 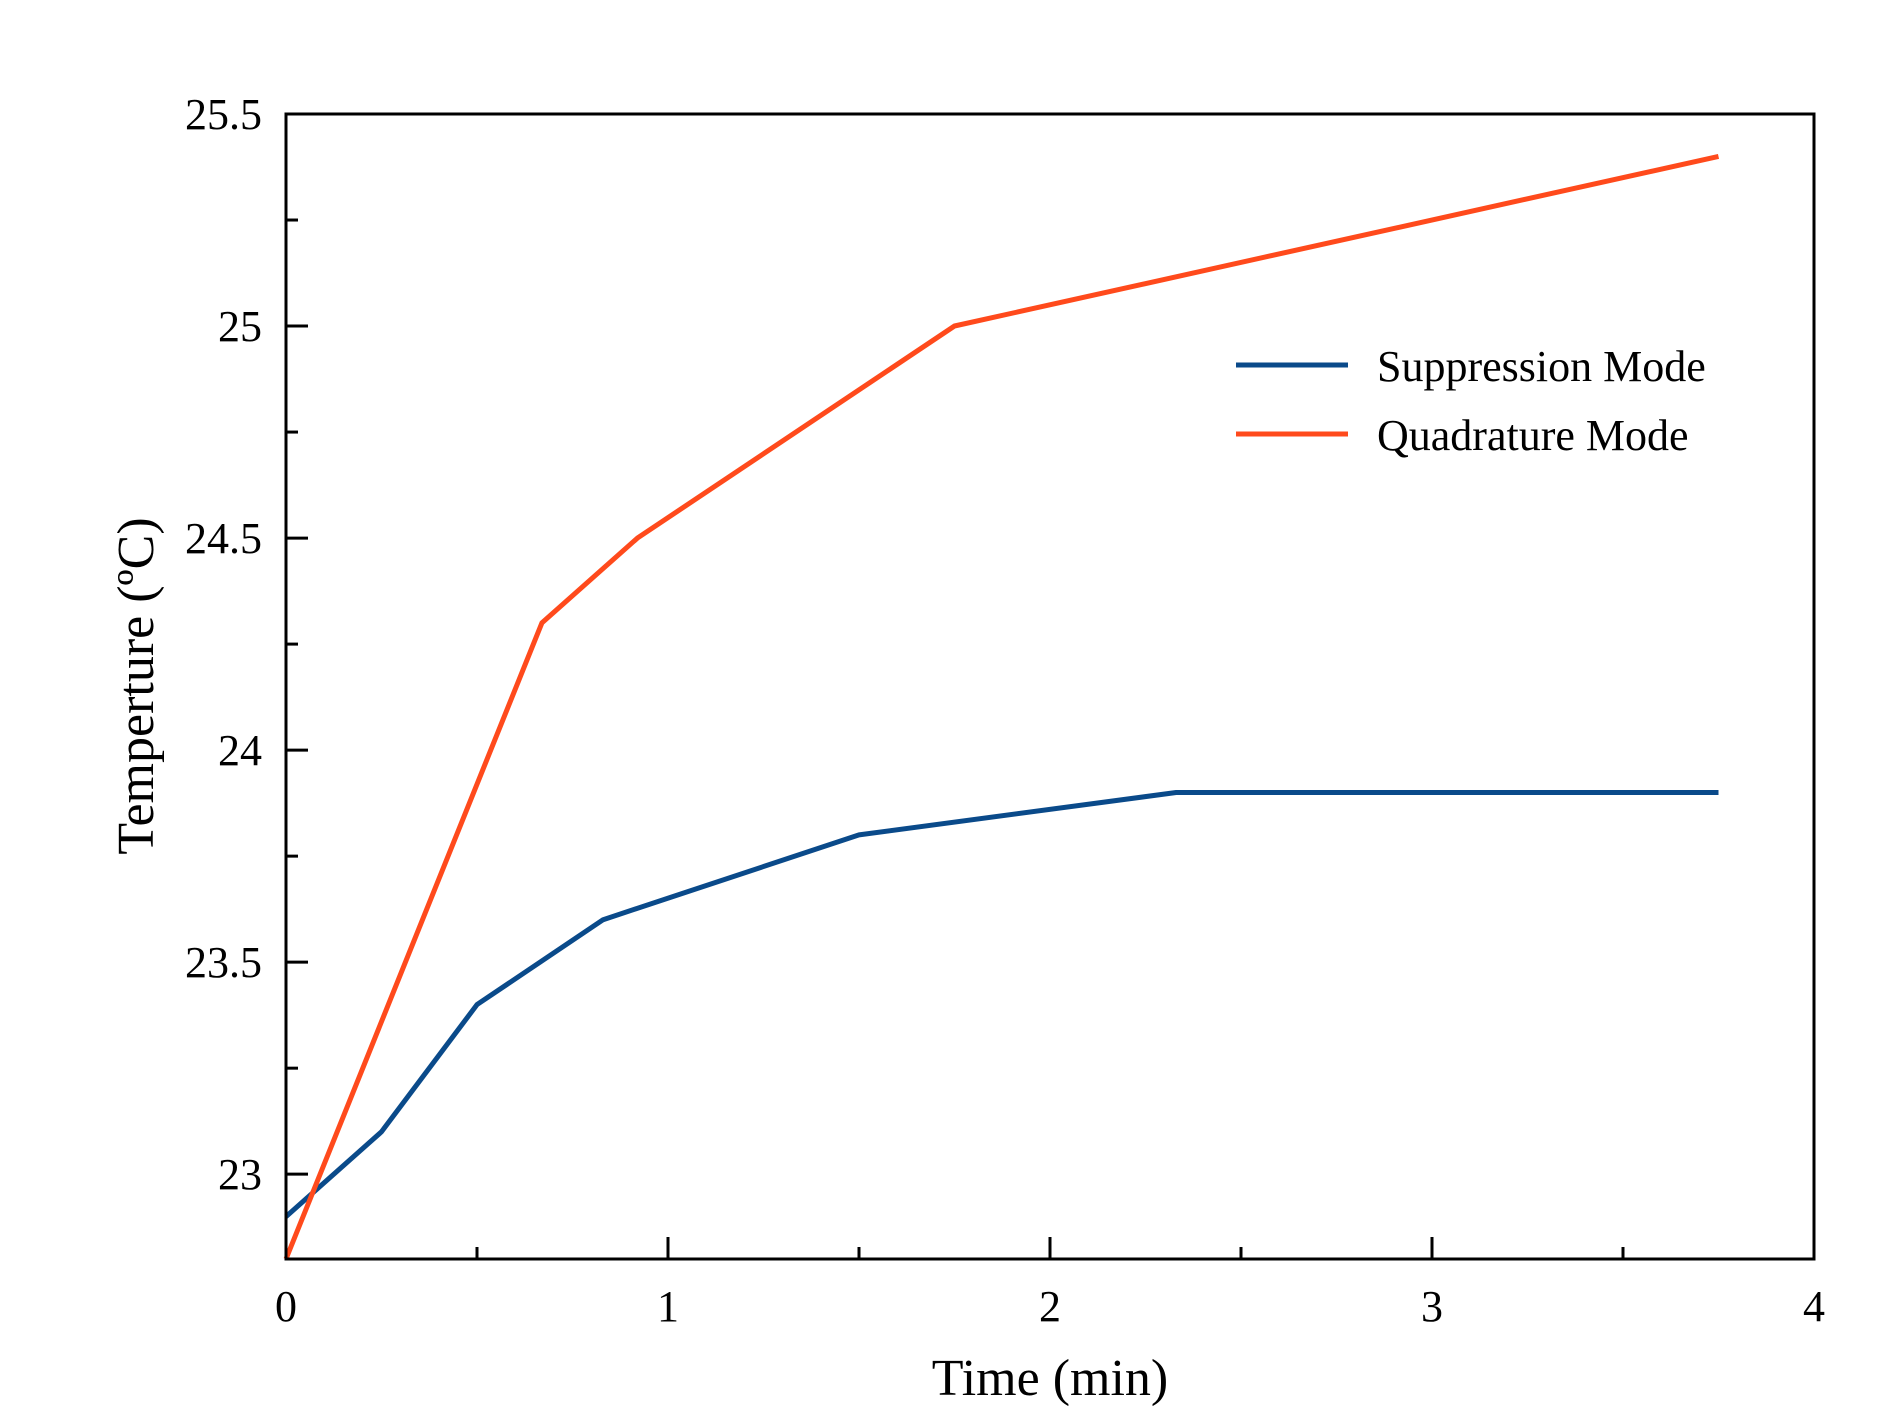 What do you see at coordinates (240, 750) in the screenshot?
I see `y-tick-label: 24` at bounding box center [240, 750].